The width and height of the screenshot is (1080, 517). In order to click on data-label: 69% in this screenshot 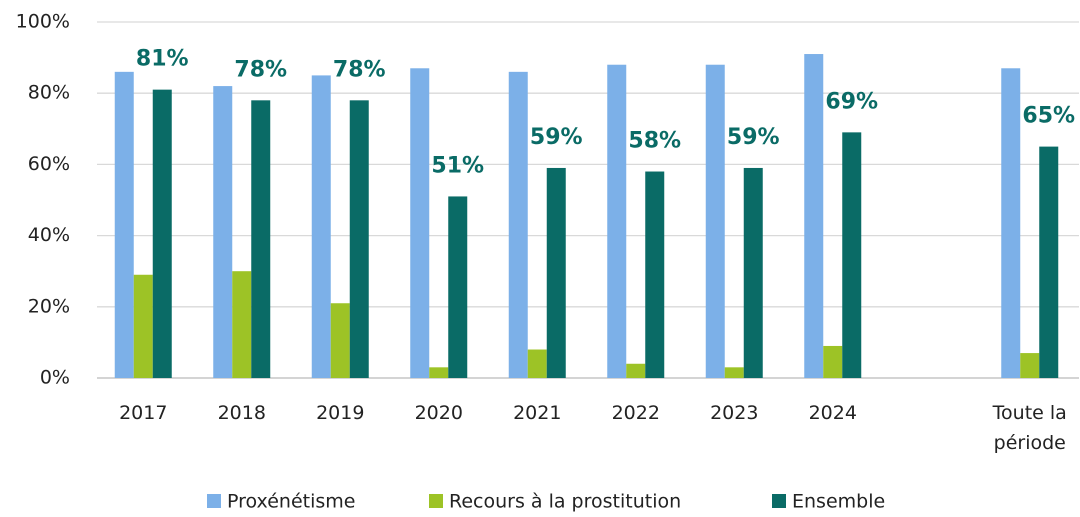, I will do `click(851, 101)`.